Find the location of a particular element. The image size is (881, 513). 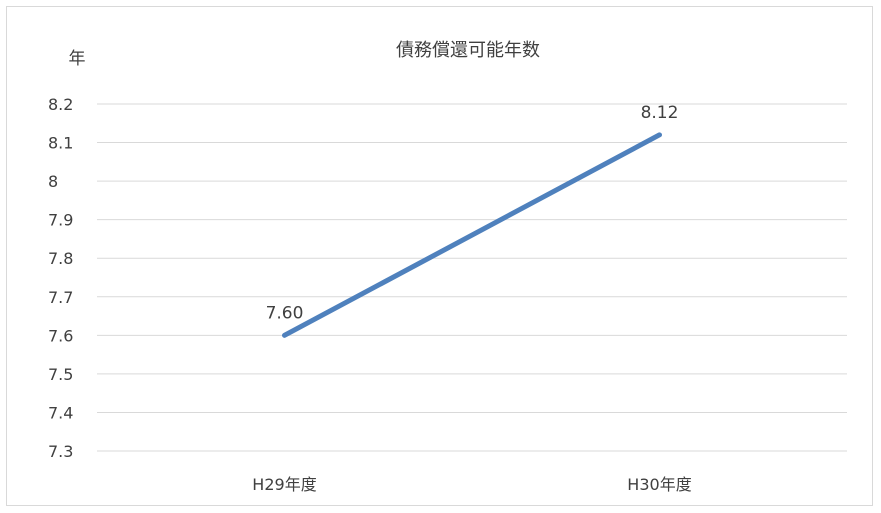

y-tick-label: 7.4 is located at coordinates (60, 412).